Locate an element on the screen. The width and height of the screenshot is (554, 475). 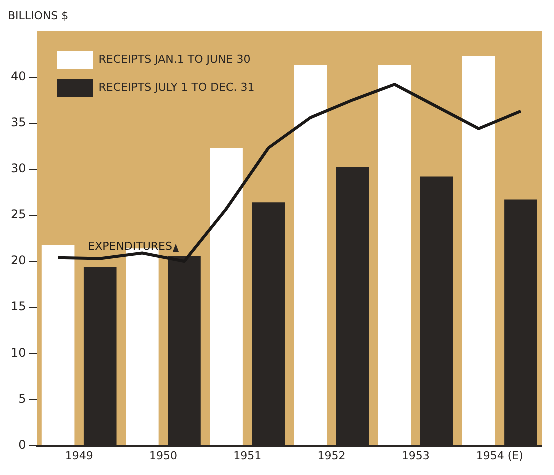
series-label: EXPENDITURES is located at coordinates (130, 246).